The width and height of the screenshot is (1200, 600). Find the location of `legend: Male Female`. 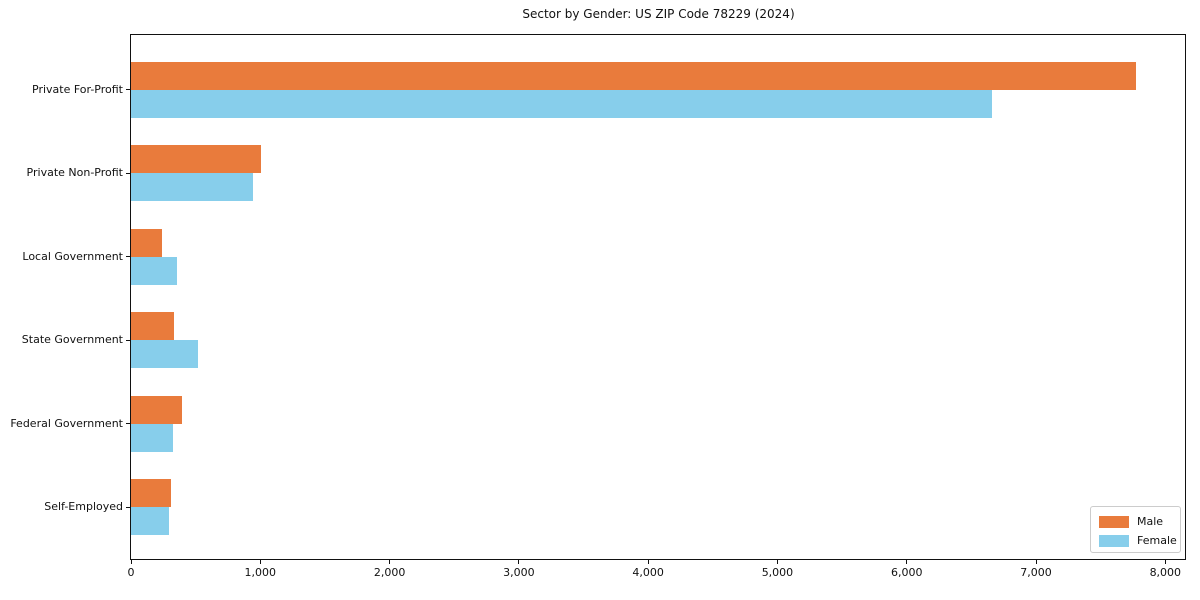

legend: Male Female is located at coordinates (1135, 529).